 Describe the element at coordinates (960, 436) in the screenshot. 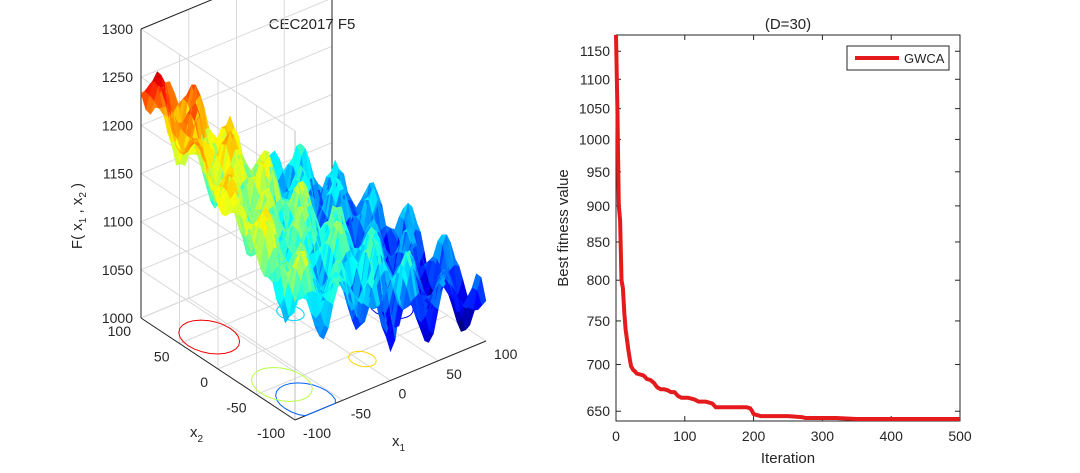

I see `x-tick-label: 500` at that location.